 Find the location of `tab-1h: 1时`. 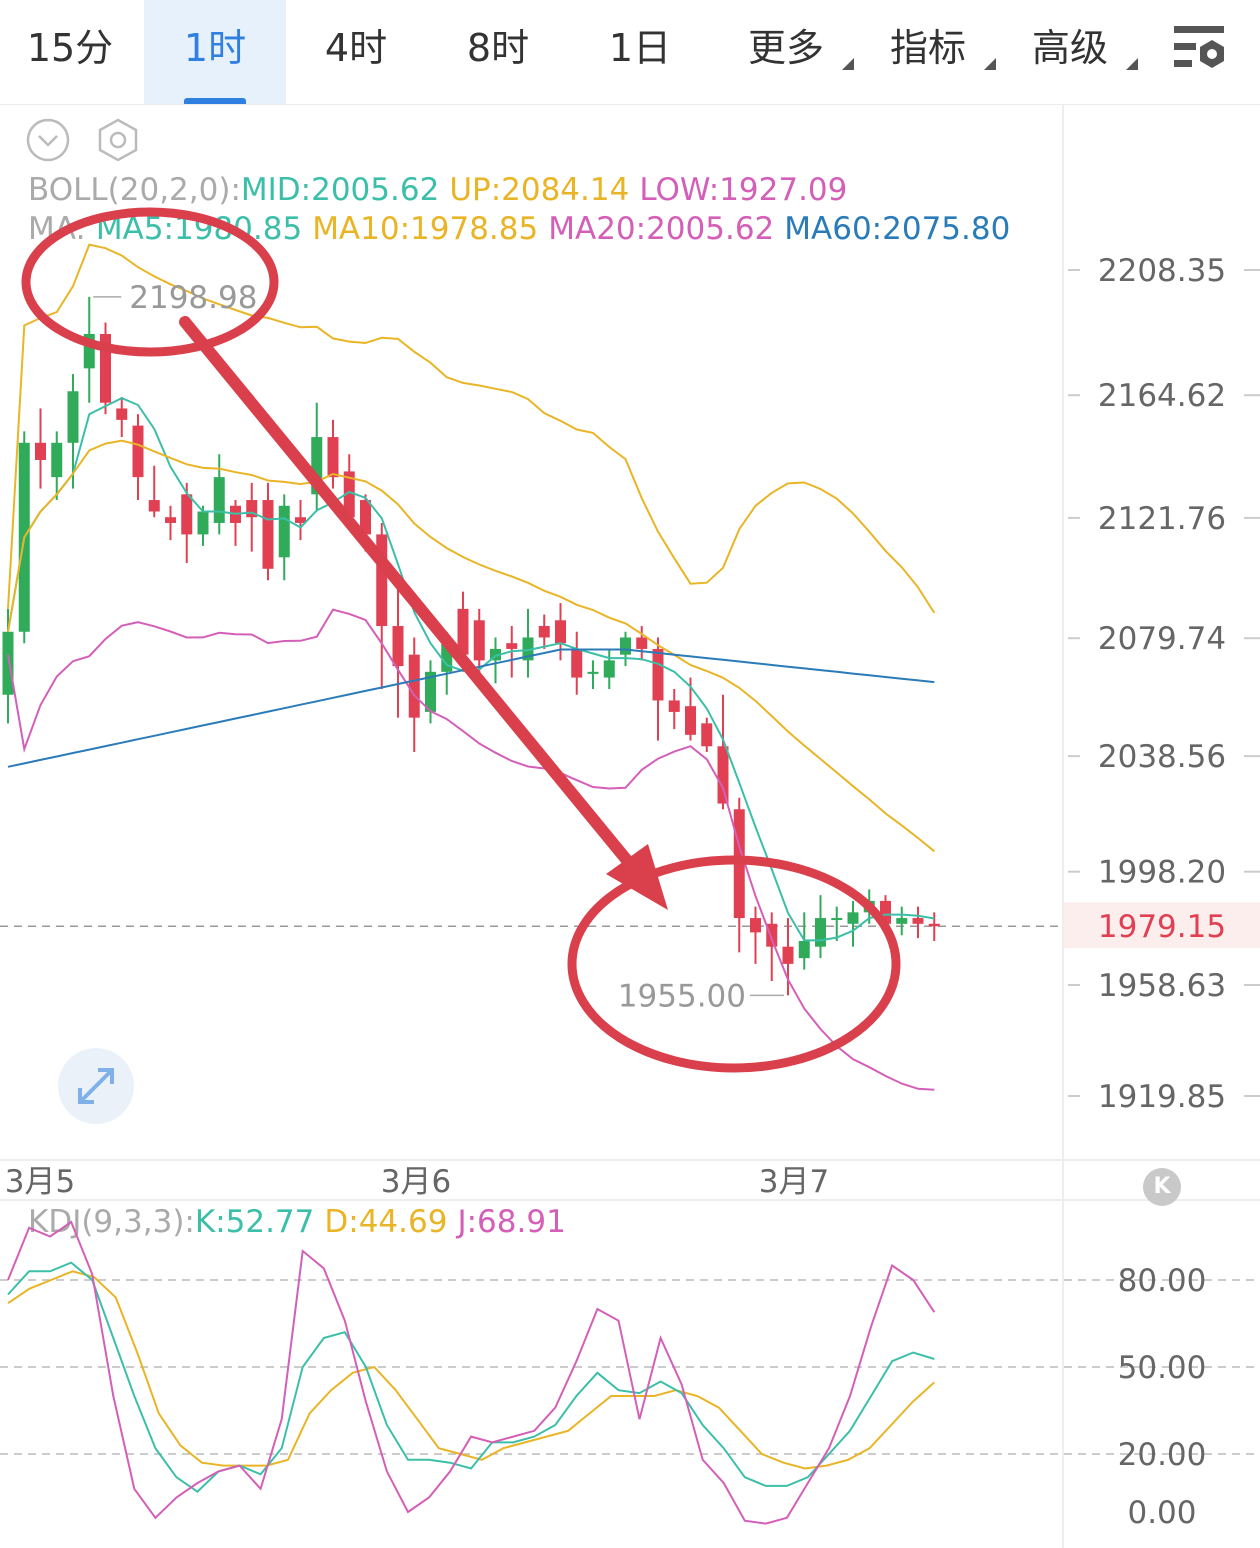

tab-1h: 1时 is located at coordinates (215, 52).